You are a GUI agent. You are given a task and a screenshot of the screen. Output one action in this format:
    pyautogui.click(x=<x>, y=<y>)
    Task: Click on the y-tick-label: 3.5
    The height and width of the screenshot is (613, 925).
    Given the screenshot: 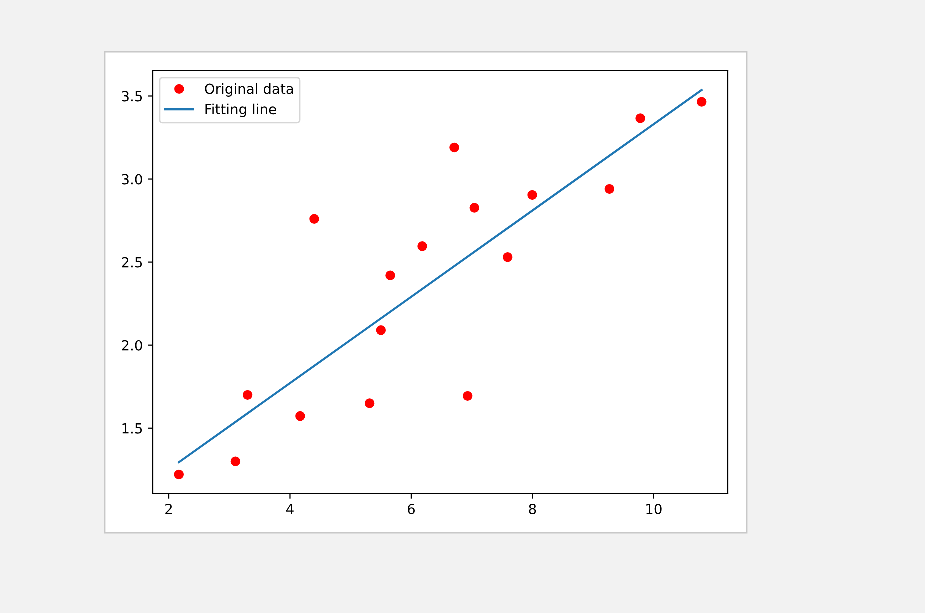 What is the action you would take?
    pyautogui.click(x=132, y=96)
    